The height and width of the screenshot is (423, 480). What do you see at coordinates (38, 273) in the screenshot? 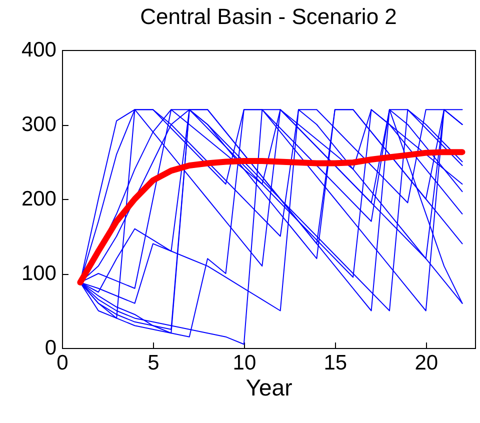
I see `y-tick-label: 100` at bounding box center [38, 273].